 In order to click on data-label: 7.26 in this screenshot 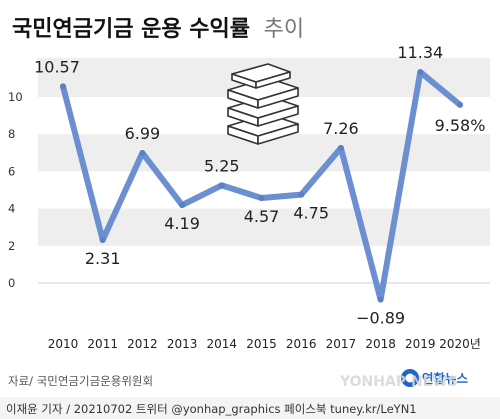, I will do `click(341, 128)`.